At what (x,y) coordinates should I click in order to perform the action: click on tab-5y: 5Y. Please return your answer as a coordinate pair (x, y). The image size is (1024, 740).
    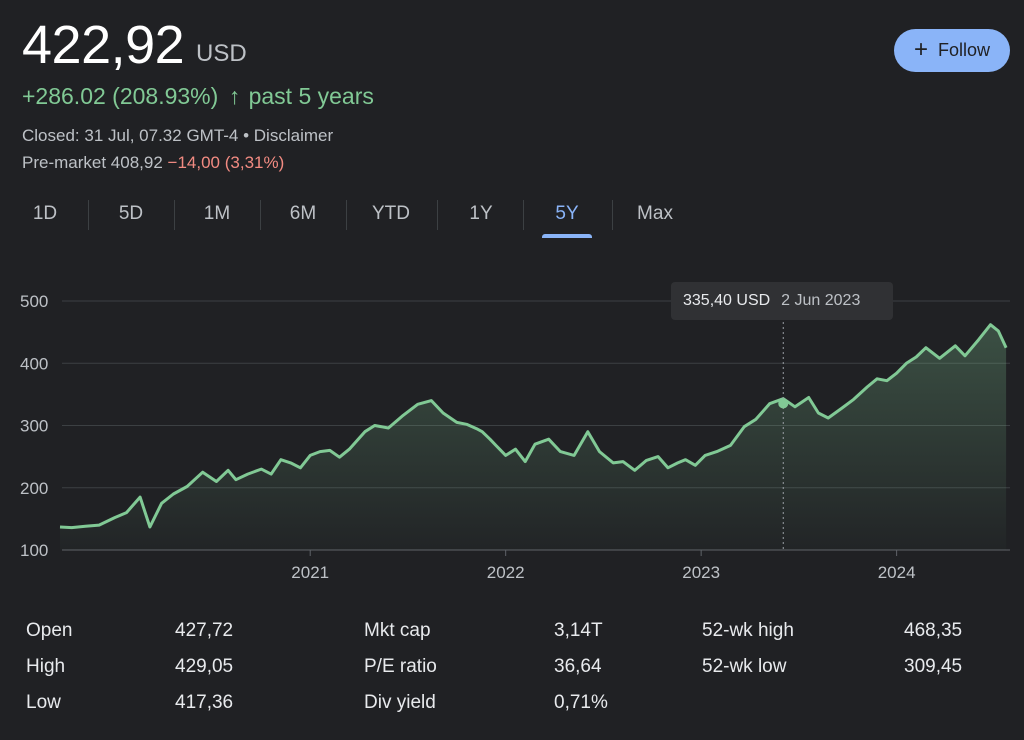
    Looking at the image, I should click on (567, 216).